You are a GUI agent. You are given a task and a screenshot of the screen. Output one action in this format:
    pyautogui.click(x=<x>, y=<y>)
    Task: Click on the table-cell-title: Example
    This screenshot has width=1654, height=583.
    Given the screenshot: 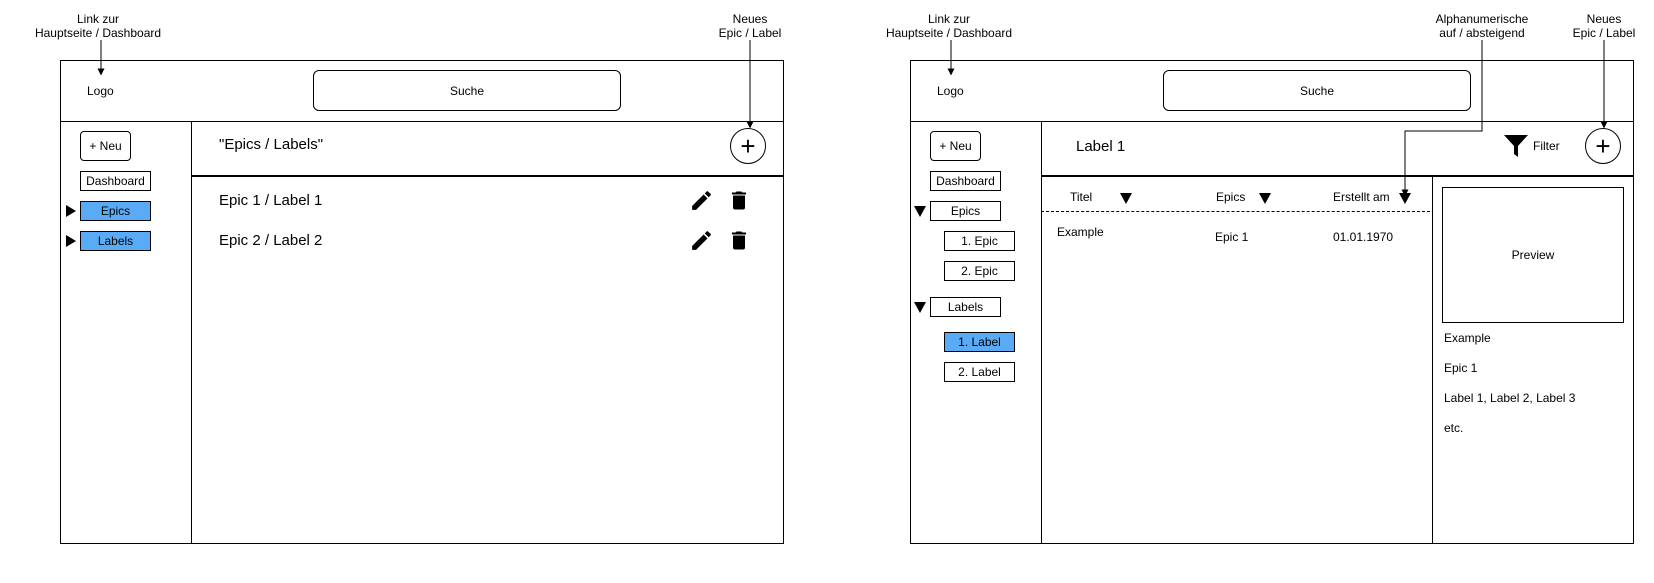 What is the action you would take?
    pyautogui.click(x=1080, y=232)
    